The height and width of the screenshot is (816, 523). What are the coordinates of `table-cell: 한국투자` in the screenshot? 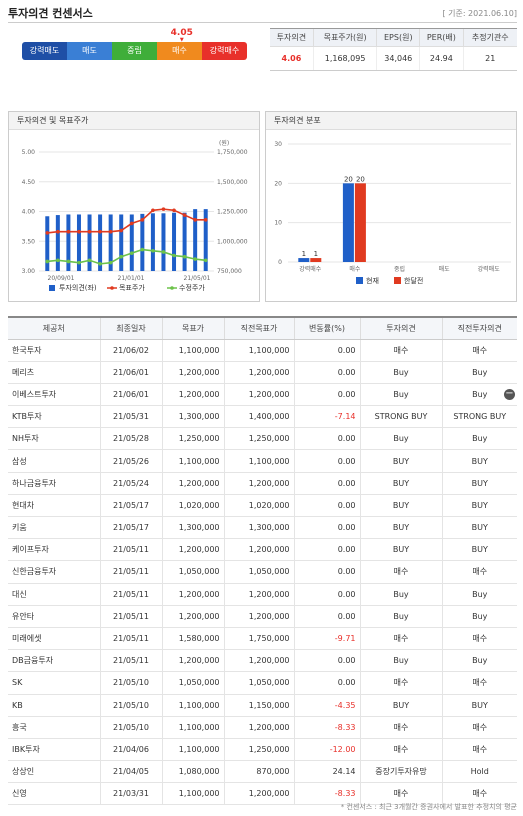 It's located at (54, 350).